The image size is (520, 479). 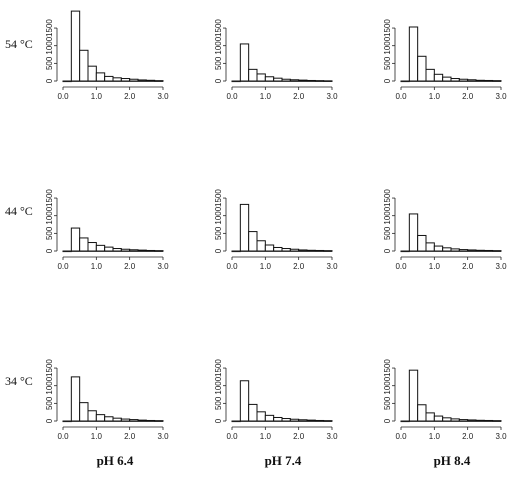 I want to click on y-tick-label-r3c3-0: 0, so click(x=387, y=420).